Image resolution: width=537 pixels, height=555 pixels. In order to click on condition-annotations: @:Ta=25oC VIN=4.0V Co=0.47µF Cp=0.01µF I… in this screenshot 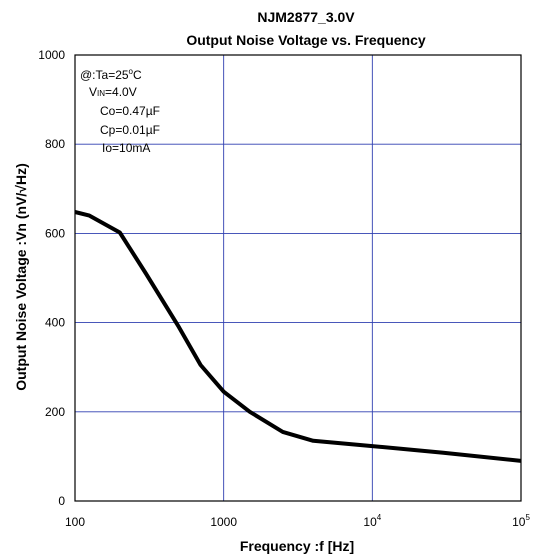, I will do `click(120, 111)`.